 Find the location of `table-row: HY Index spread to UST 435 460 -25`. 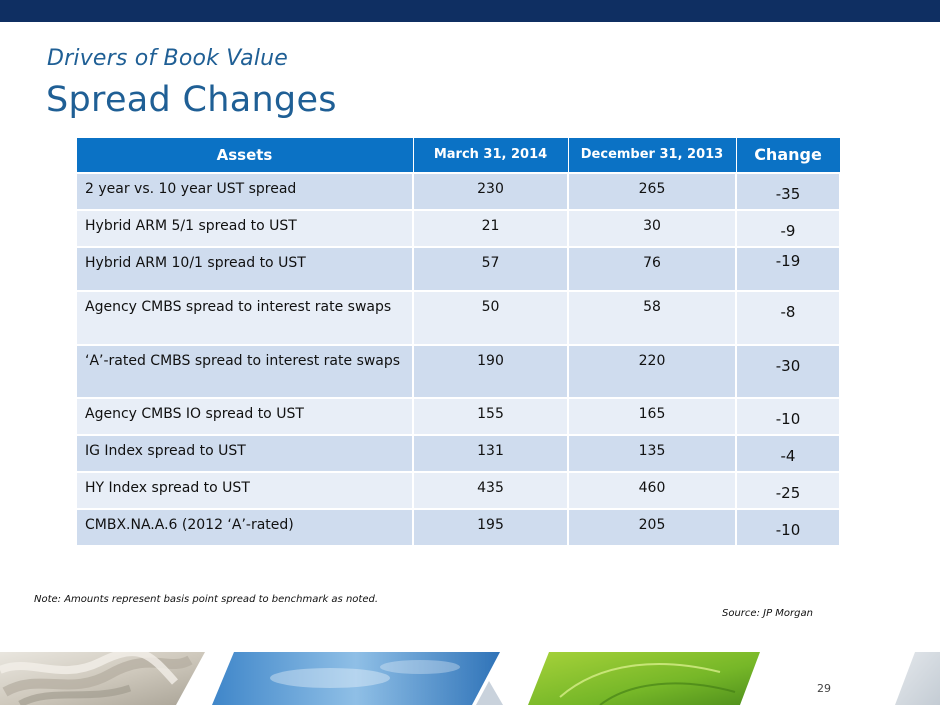

table-row: HY Index spread to UST 435 460 -25 is located at coordinates (458, 490).